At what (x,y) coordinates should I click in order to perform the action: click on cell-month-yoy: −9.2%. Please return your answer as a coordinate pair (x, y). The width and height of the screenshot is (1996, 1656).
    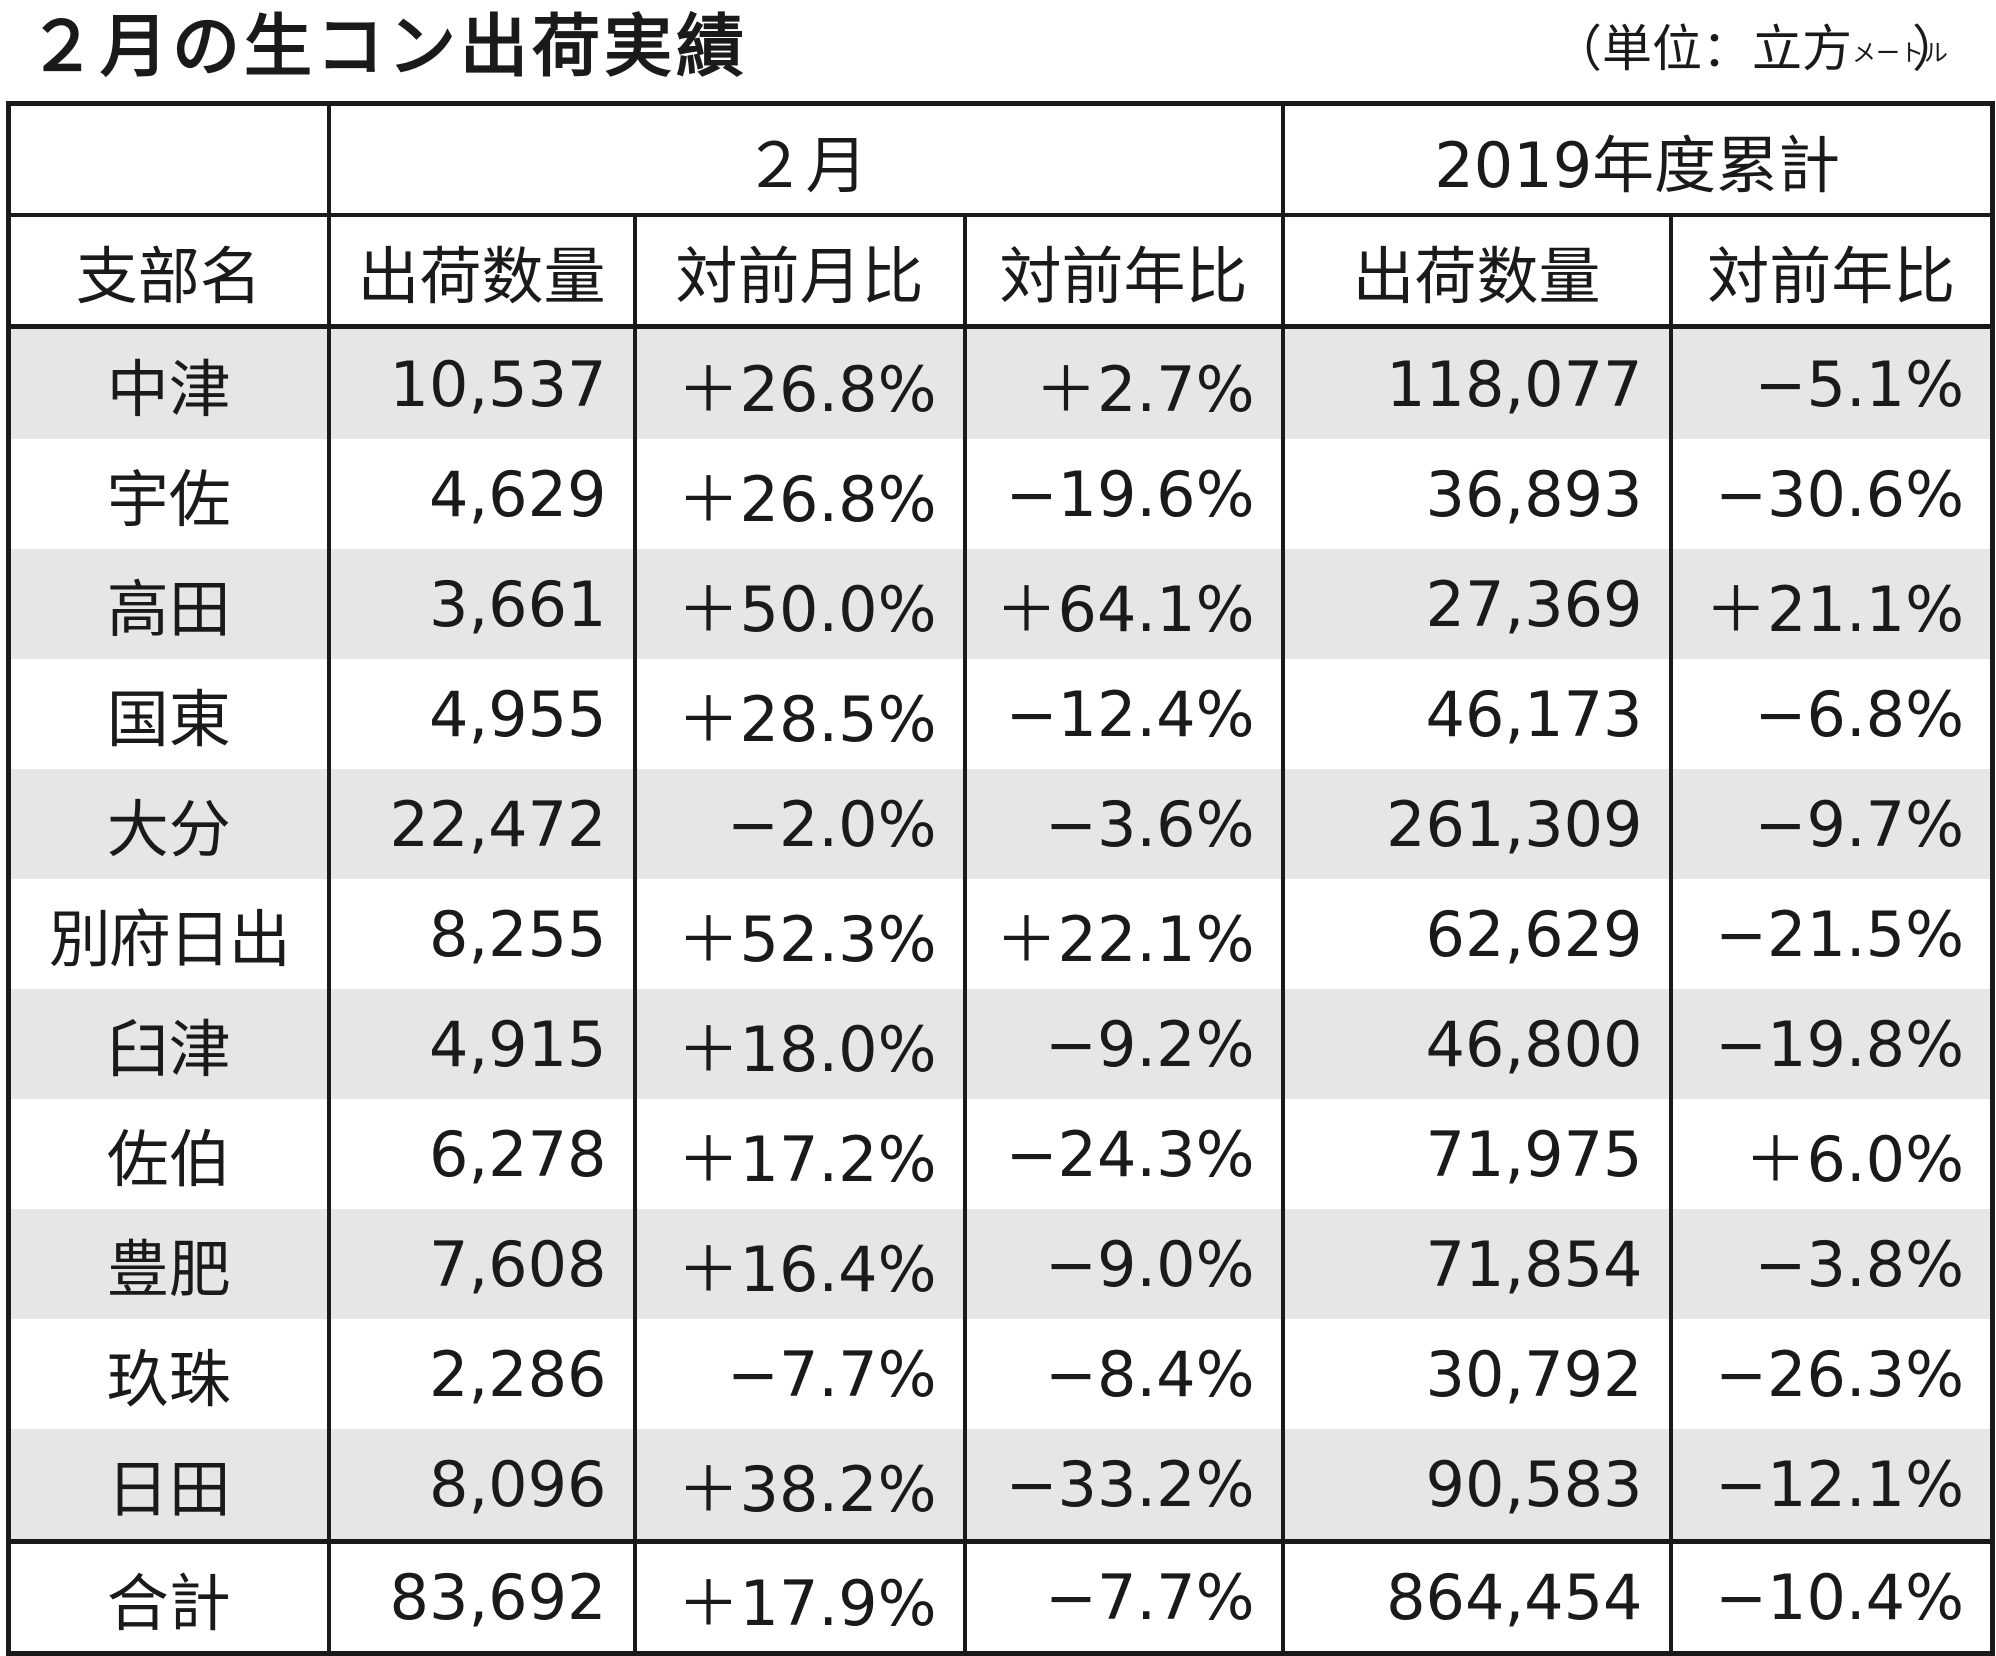
    Looking at the image, I should click on (1122, 1044).